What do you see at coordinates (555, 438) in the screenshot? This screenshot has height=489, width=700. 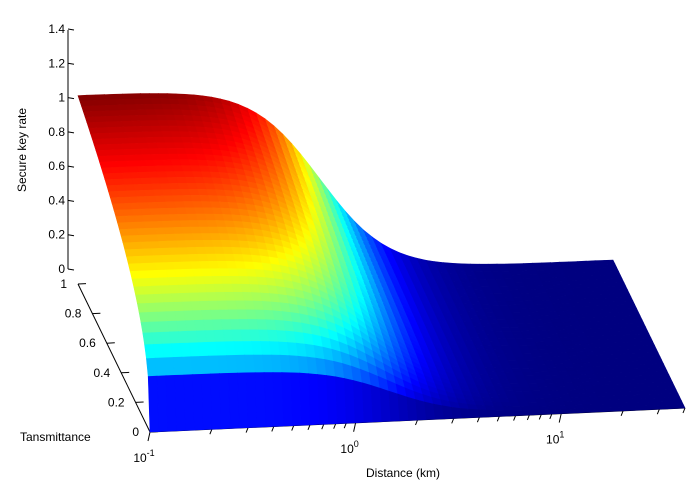 I see `x-tick-label: 10¹` at bounding box center [555, 438].